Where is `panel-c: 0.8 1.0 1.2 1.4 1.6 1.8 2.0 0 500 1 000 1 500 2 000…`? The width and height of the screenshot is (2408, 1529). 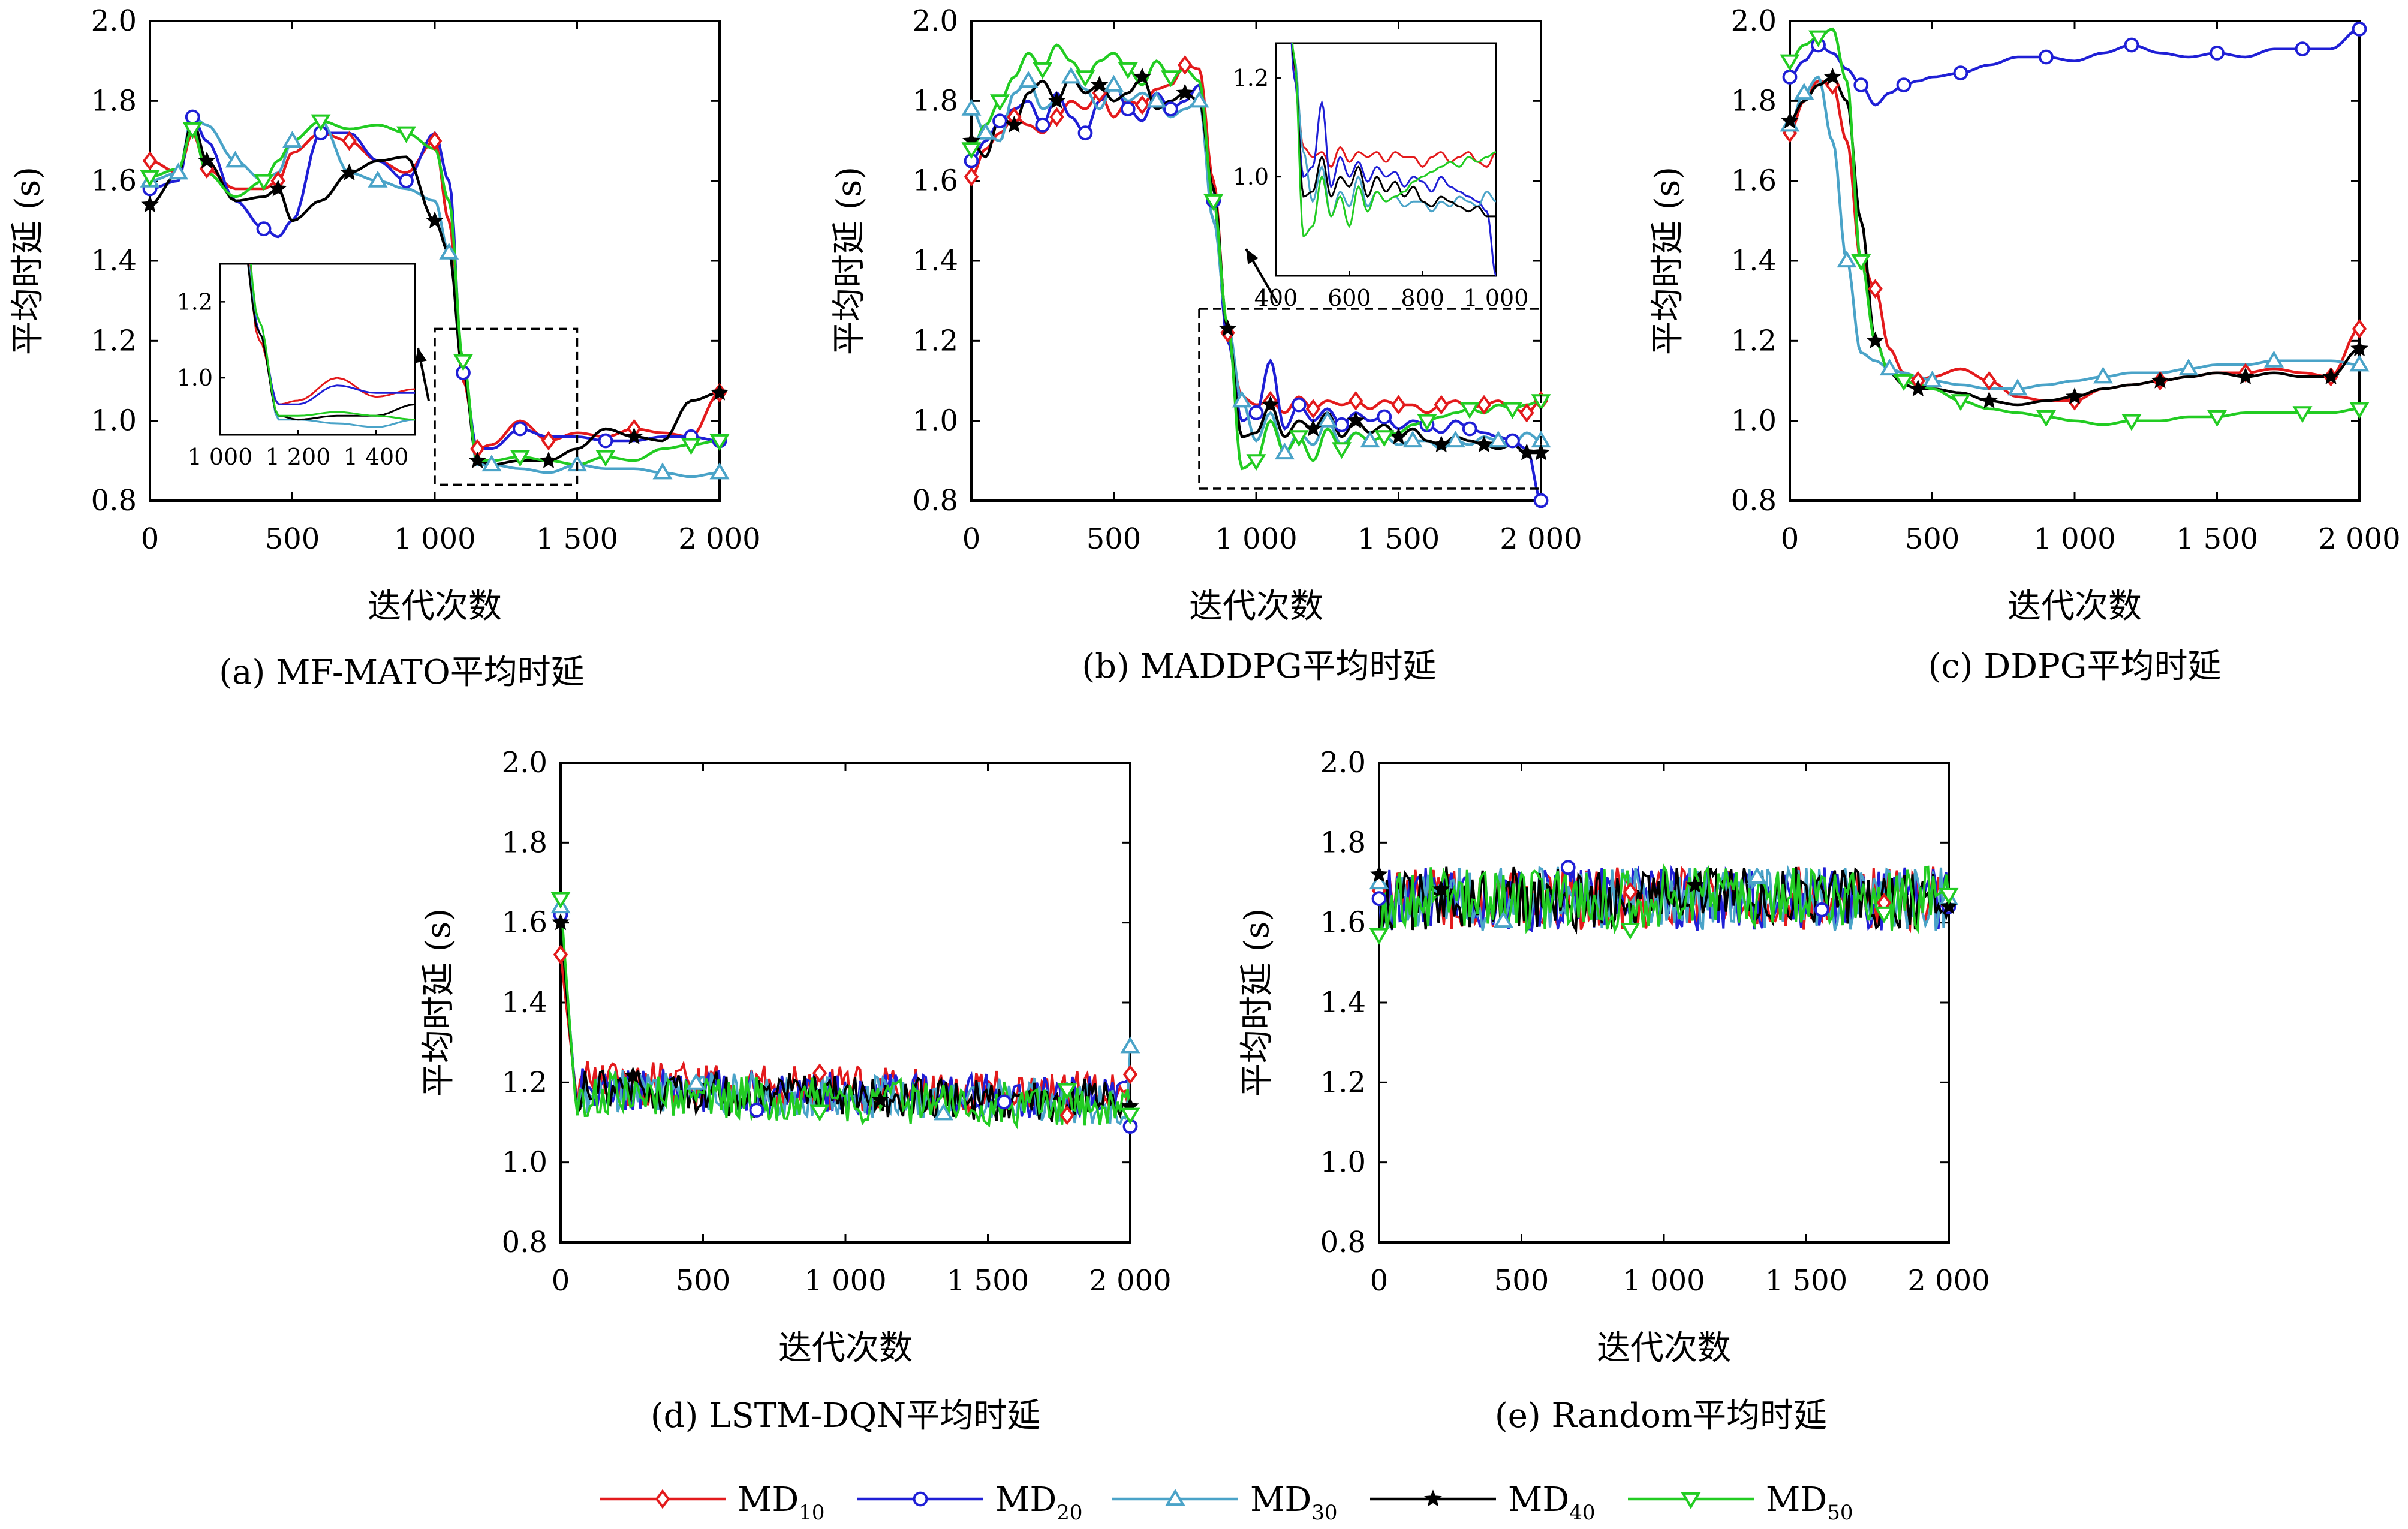 panel-c: 0.8 1.0 1.2 1.4 1.6 1.8 2.0 0 500 1 000 1 500 2 000… is located at coordinates (2025, 315).